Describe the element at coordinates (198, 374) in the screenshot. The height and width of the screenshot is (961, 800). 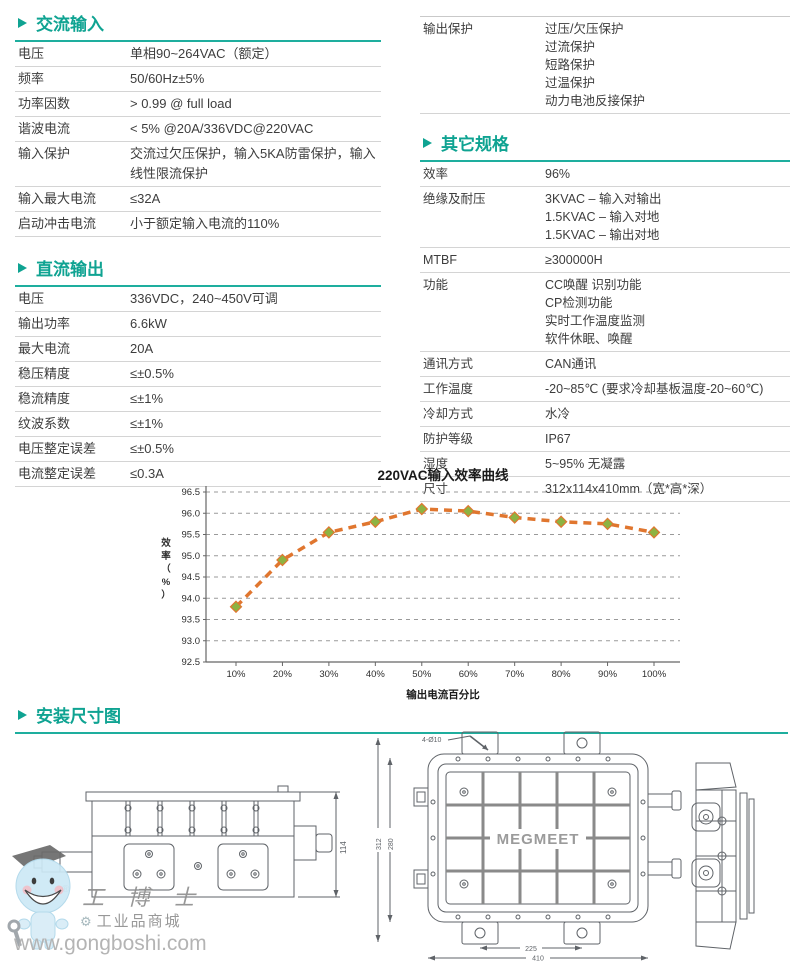
I see `table-row: 稳压精度 ≤±0.5%` at that location.